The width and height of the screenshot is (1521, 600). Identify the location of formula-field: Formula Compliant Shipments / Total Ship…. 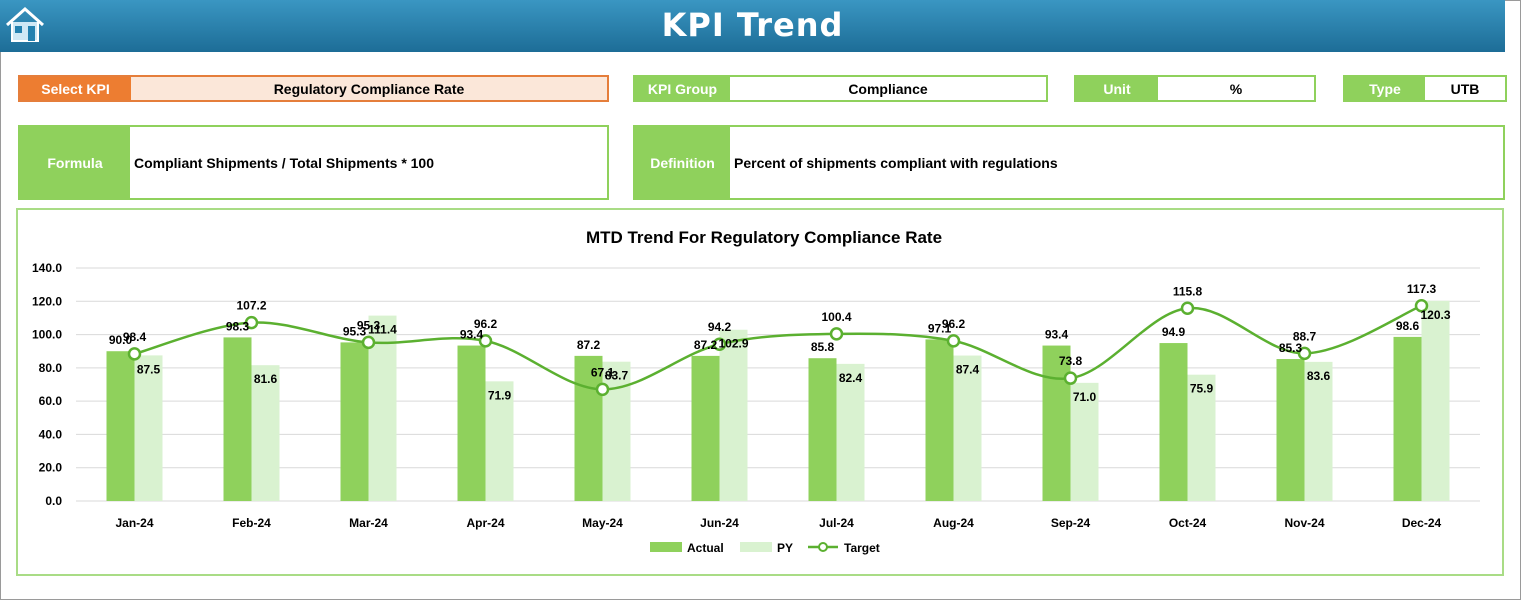
(313, 162).